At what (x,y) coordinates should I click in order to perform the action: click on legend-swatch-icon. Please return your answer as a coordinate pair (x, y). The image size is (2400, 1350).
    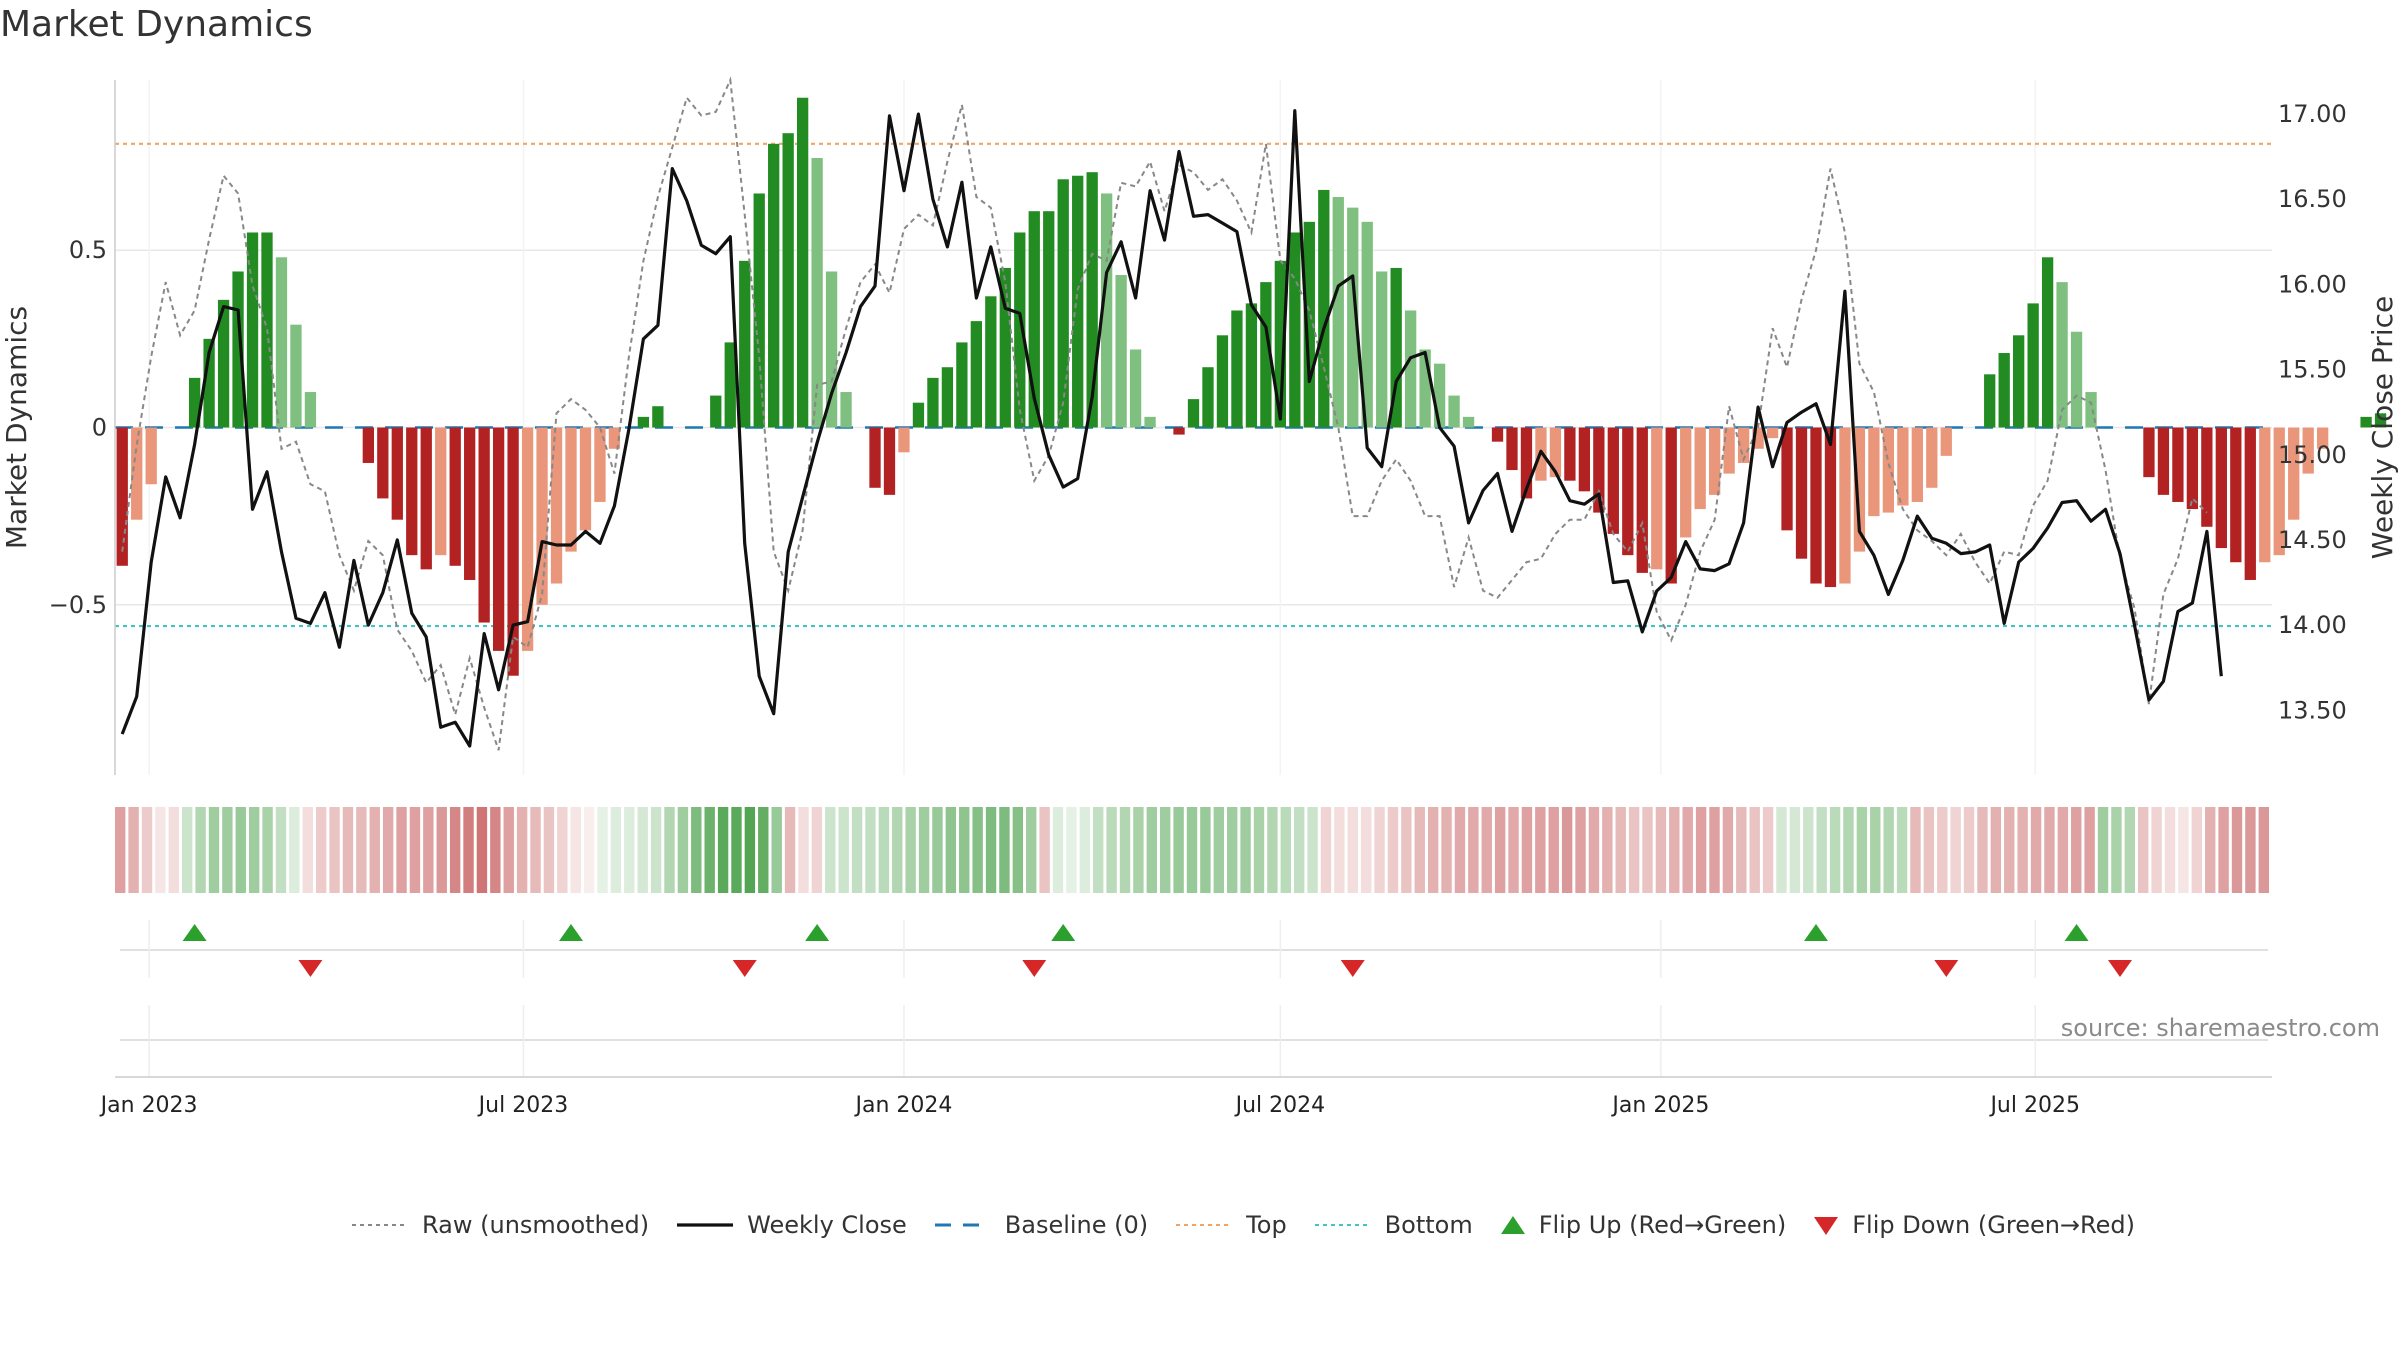
    Looking at the image, I should click on (705, 1225).